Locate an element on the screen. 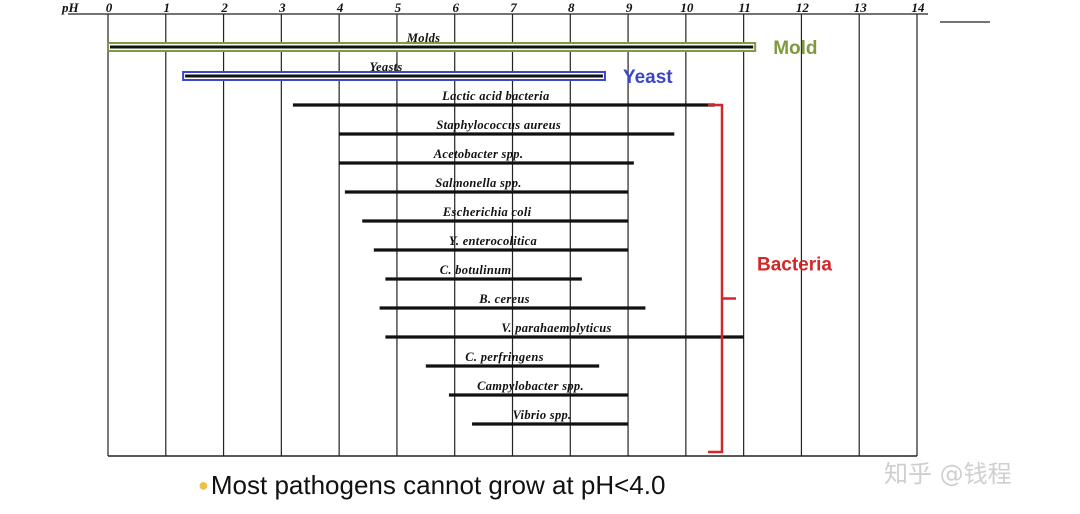 The image size is (1080, 514). range-label-b-cereus: B. cereus is located at coordinates (504, 299).